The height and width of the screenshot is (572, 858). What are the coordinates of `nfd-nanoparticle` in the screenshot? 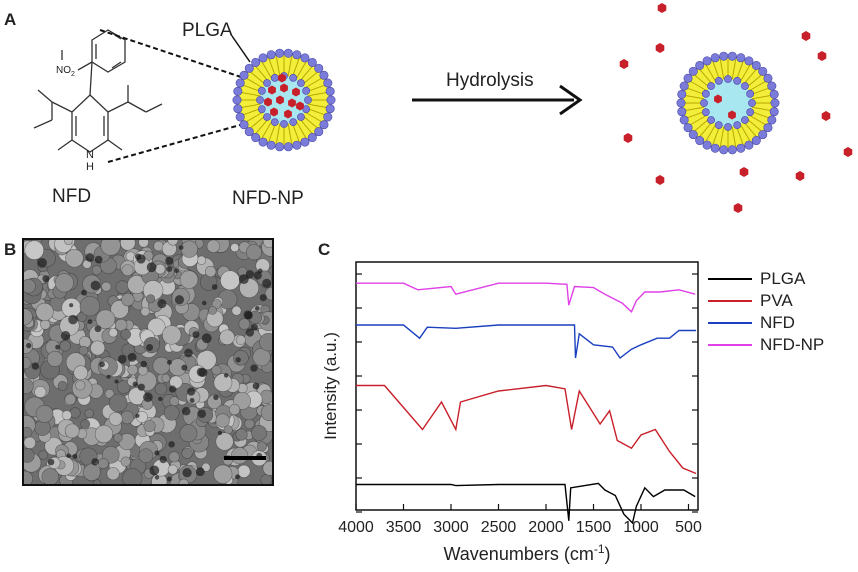 It's located at (284, 100).